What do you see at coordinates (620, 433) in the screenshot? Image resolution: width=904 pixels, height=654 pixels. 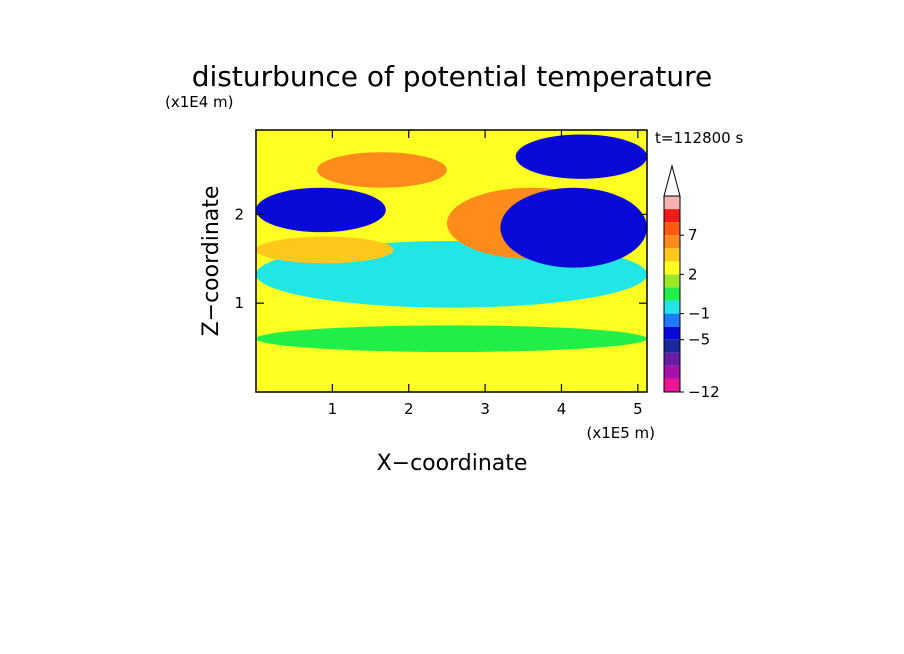 I see `x-scale-label: (x1E5 m)` at bounding box center [620, 433].